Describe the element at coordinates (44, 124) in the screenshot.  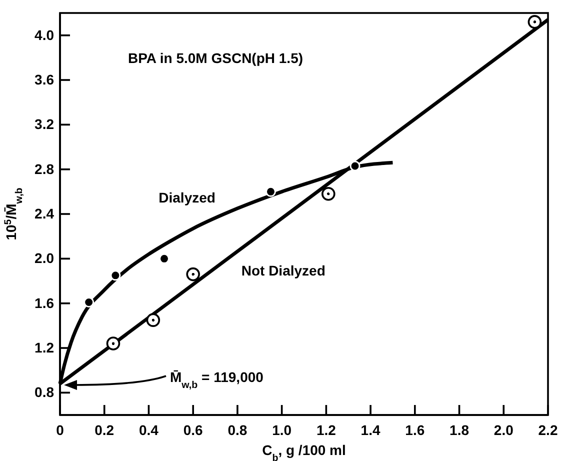
I see `y-tick-label: 3.2` at that location.